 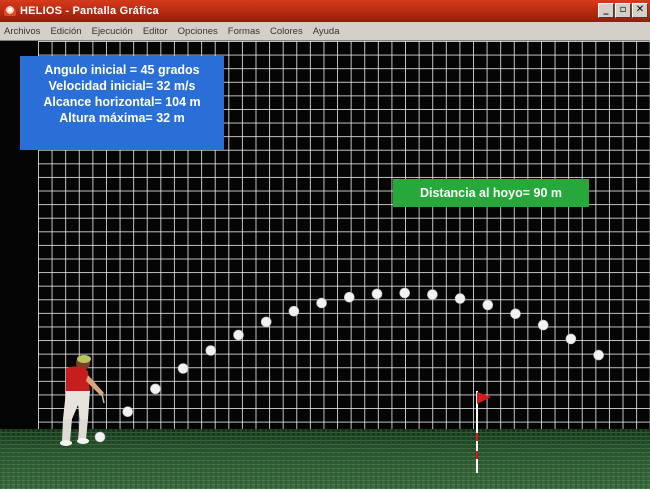 I want to click on title-bar: HELIOS - Pantalla Gráfica _ ▫ ✕, so click(x=325, y=11).